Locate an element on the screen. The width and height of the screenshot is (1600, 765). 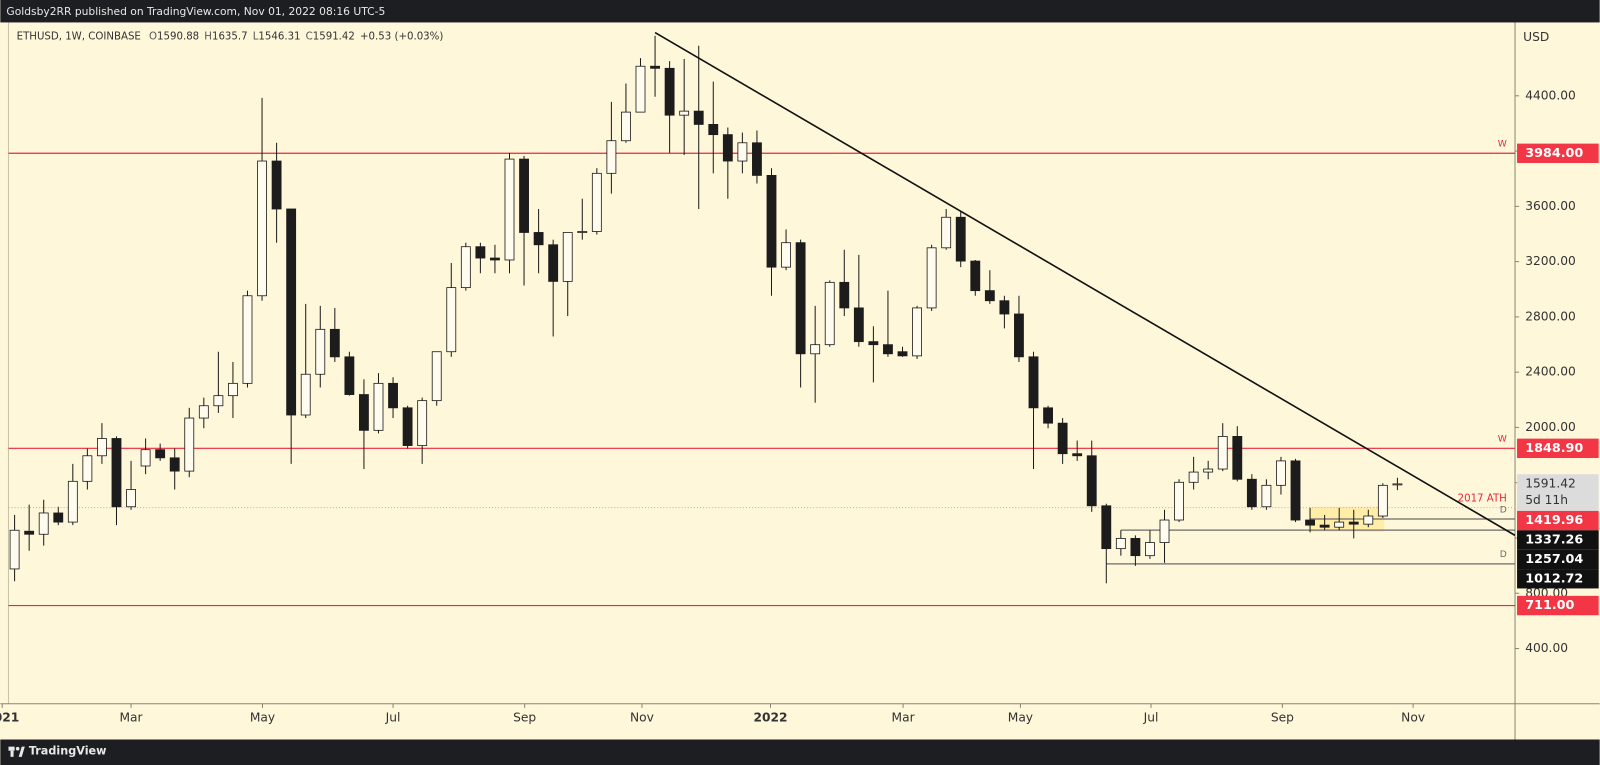
y-tick-label: 2400.00 is located at coordinates (1550, 372).